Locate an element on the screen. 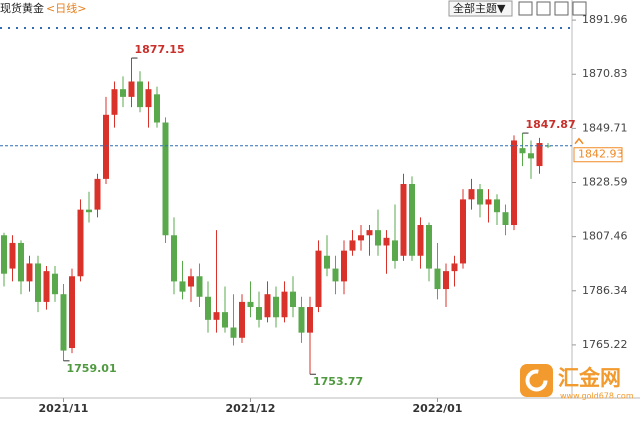  x-tick-label: 2021/11 is located at coordinates (64, 408).